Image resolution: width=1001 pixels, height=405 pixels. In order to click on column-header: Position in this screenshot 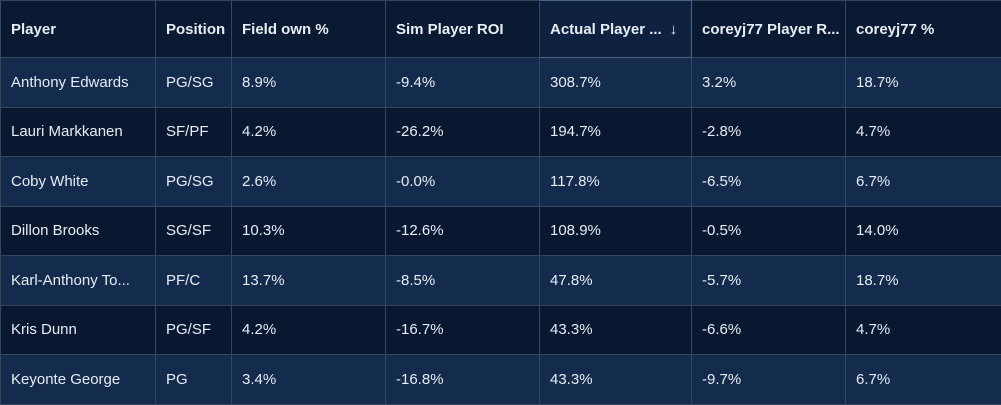, I will do `click(194, 29)`.